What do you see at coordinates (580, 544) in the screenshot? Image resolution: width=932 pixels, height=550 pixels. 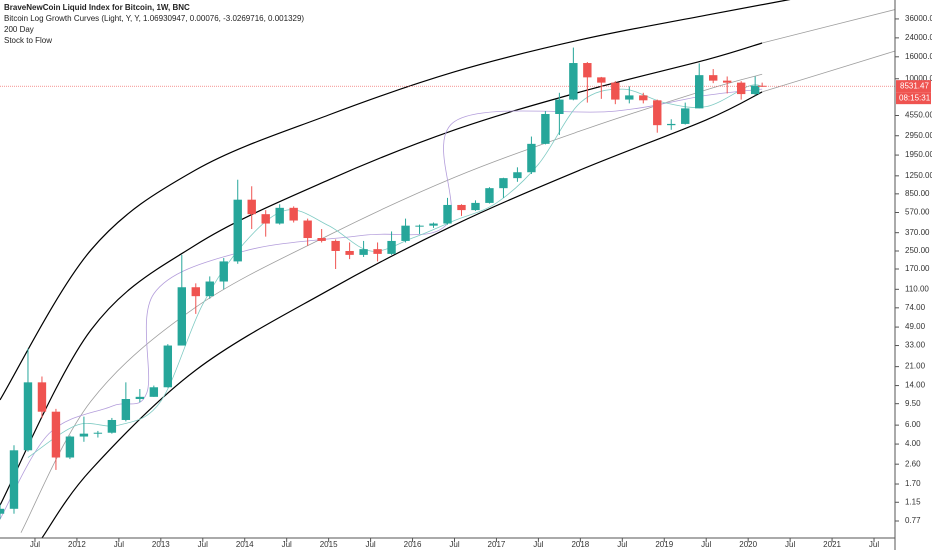 I see `x-tick-label: 2018` at bounding box center [580, 544].